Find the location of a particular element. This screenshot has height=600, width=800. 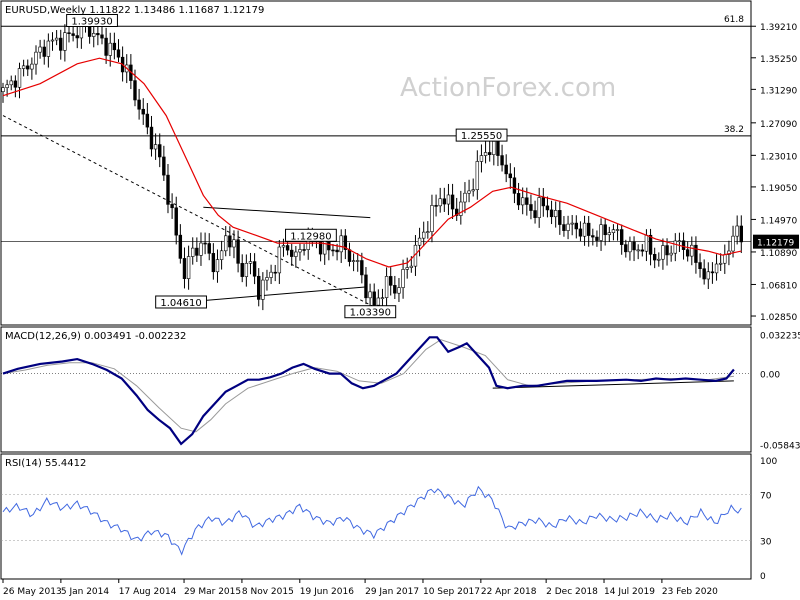

x-axis-tick: 29 Mar 2015 is located at coordinates (212, 592).